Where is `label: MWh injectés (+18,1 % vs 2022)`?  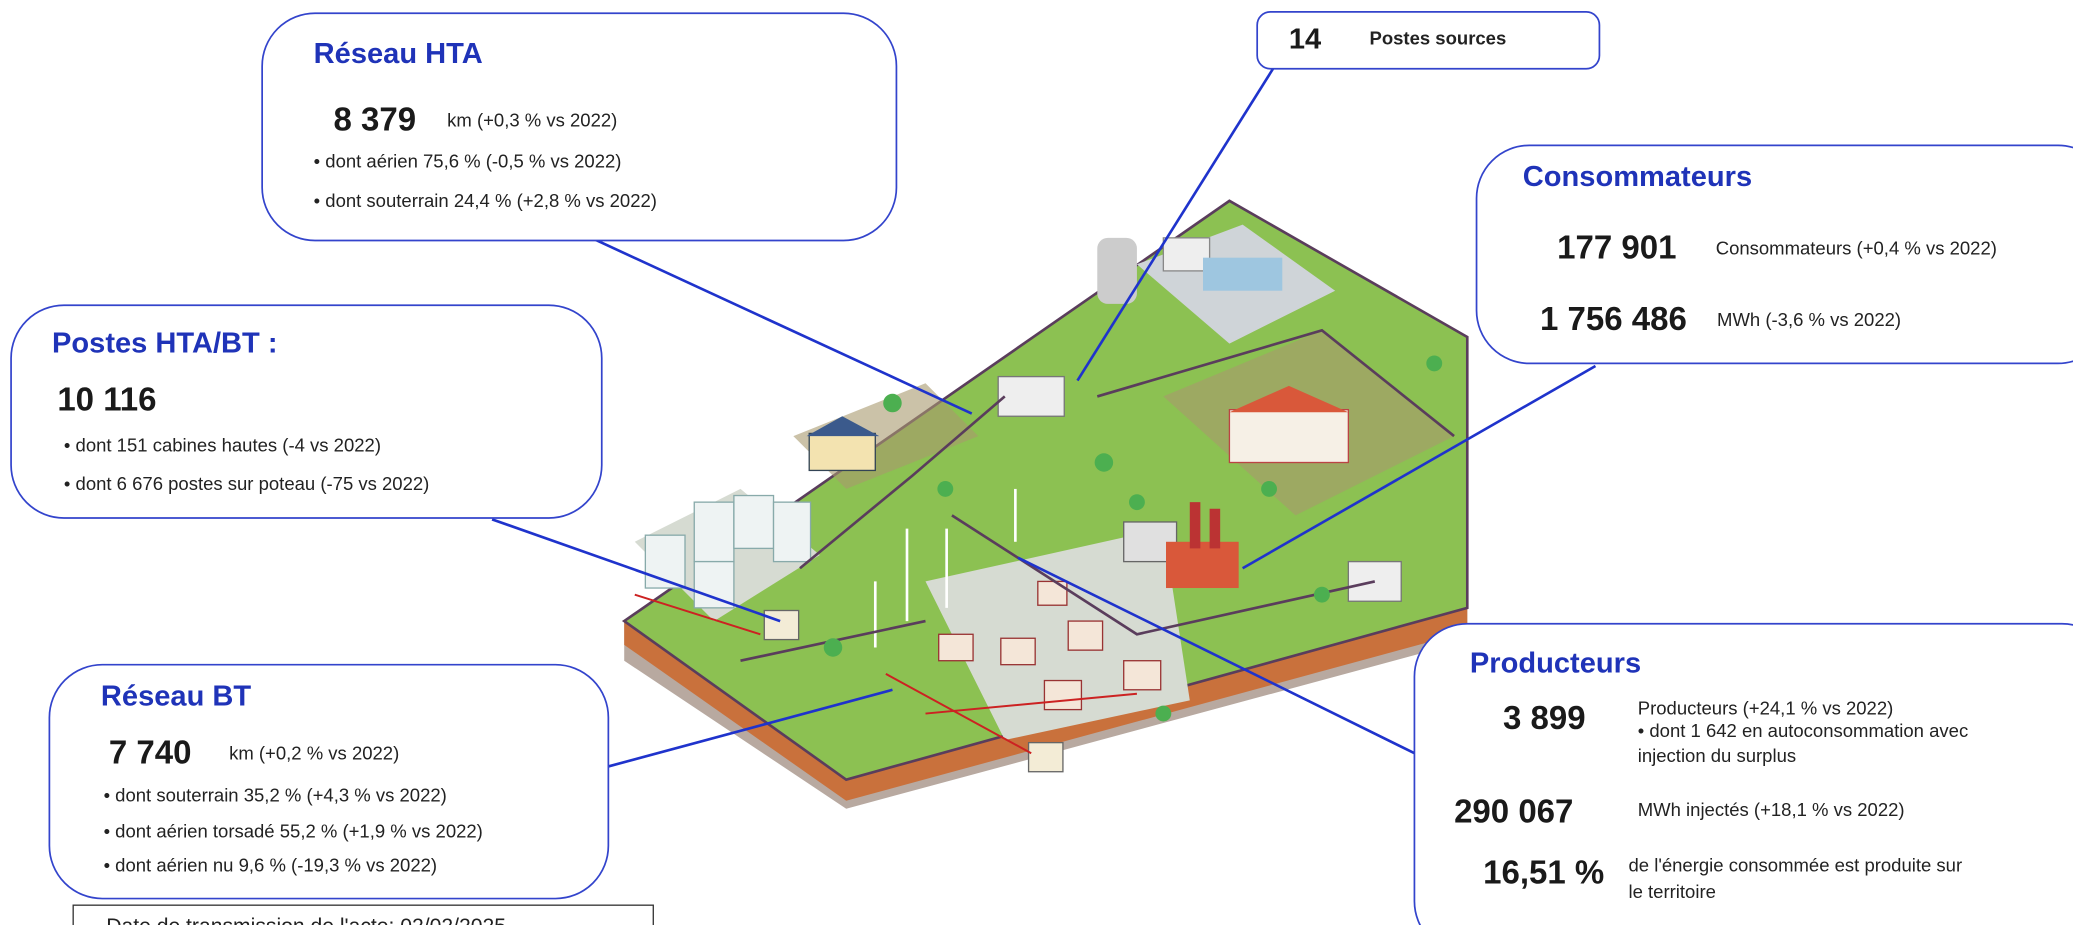 label: MWh injectés (+18,1 % vs 2022) is located at coordinates (1771, 809).